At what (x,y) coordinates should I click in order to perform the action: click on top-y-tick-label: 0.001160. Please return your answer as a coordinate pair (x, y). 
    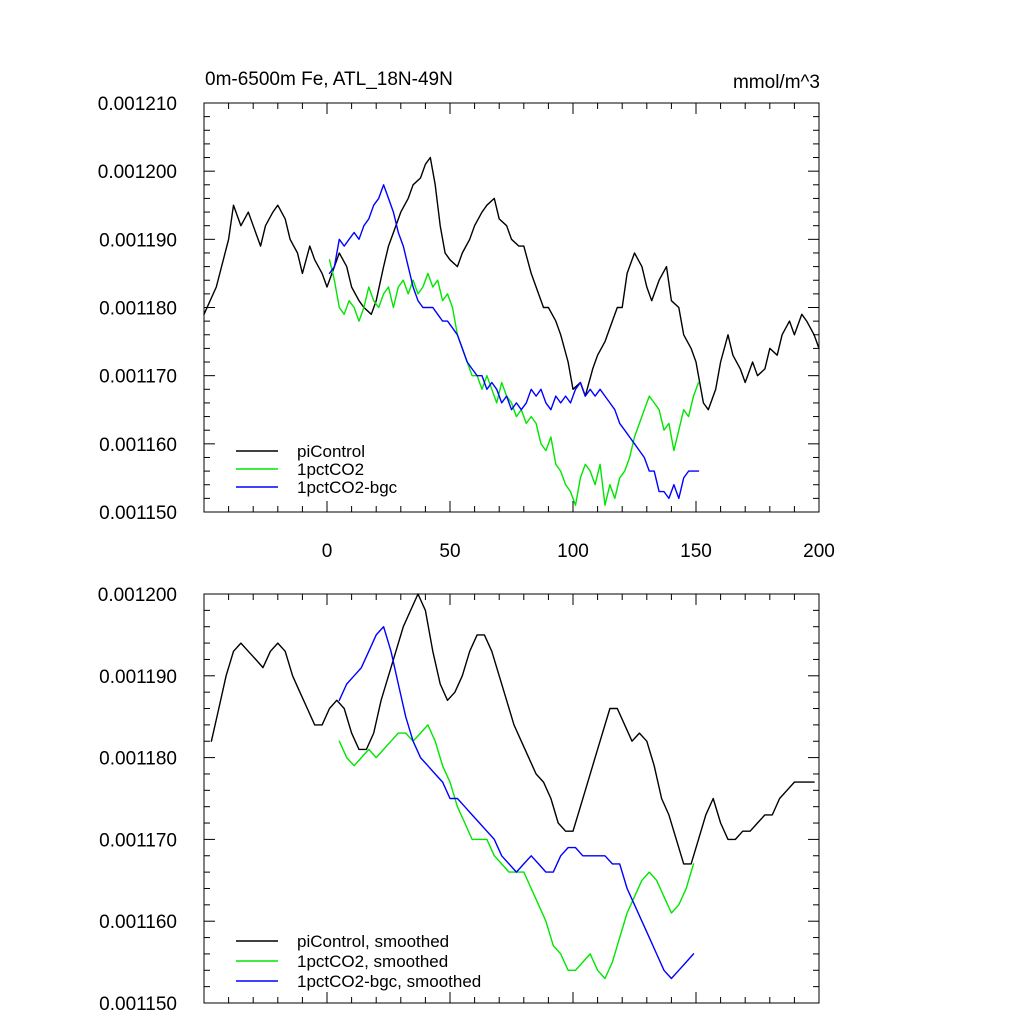
    Looking at the image, I should click on (138, 445).